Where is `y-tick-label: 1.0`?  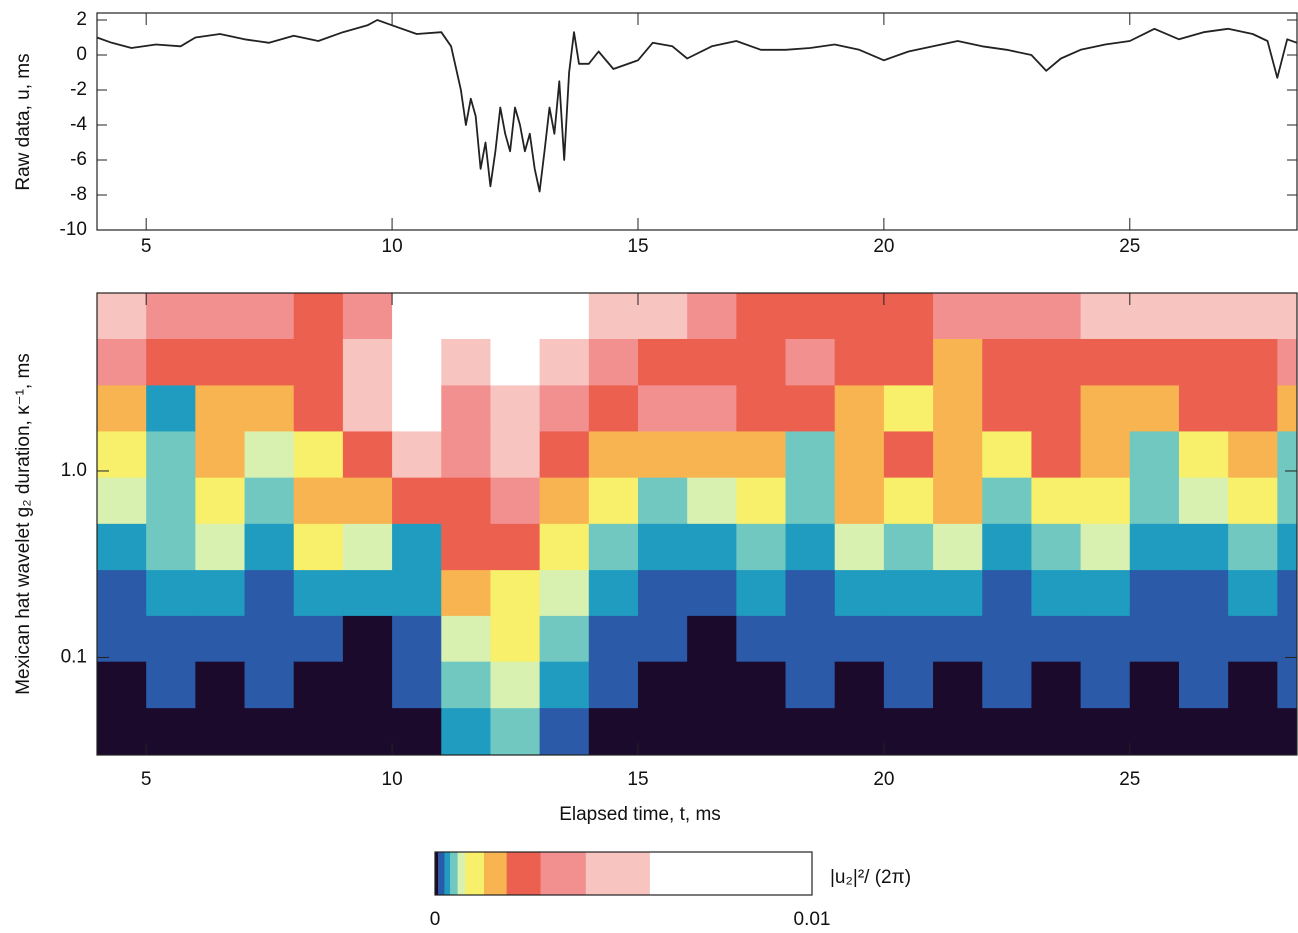 y-tick-label: 1.0 is located at coordinates (74, 470).